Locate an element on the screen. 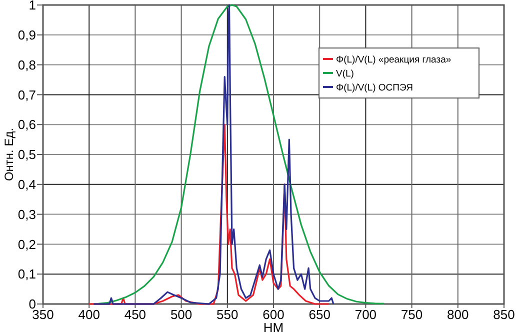 The image size is (517, 333). y-tick-label: 1 is located at coordinates (32, 6).